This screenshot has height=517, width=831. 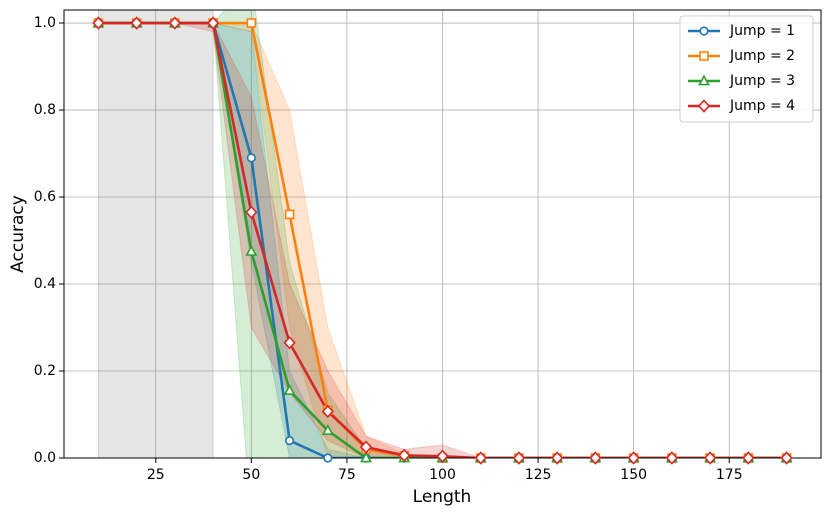 I want to click on y-axis-label: Accuracy, so click(x=18, y=234).